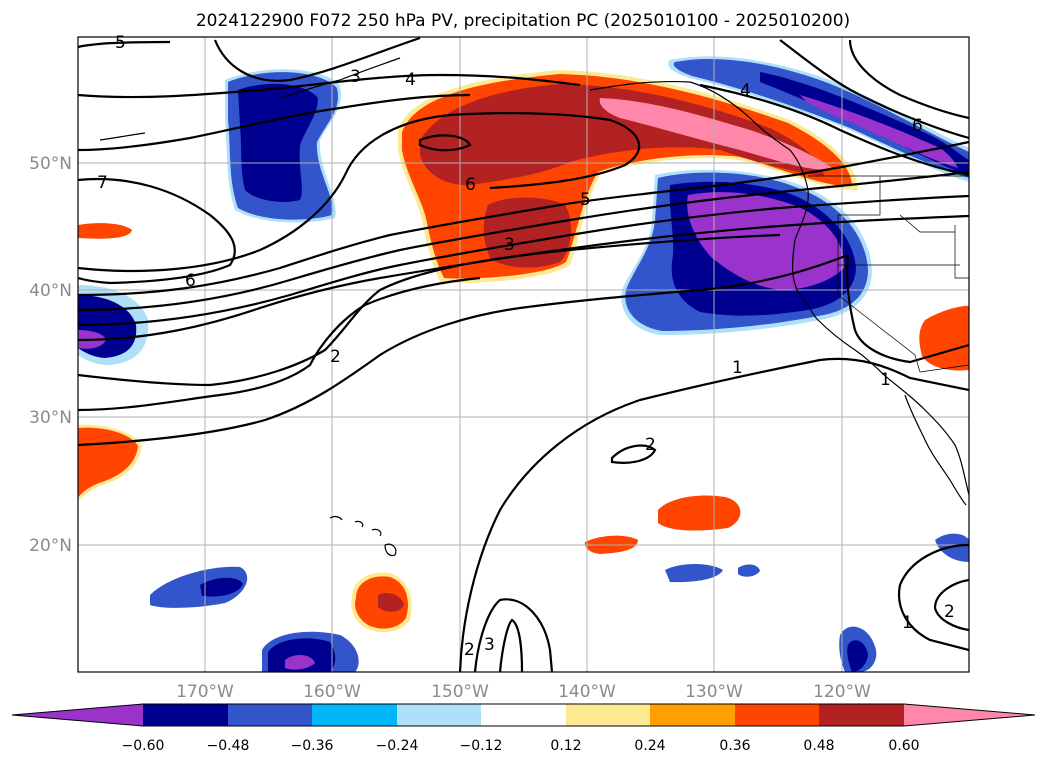 The image size is (1047, 765). What do you see at coordinates (185, 715) in the screenshot?
I see `colorbar-swatch-m060-m048` at bounding box center [185, 715].